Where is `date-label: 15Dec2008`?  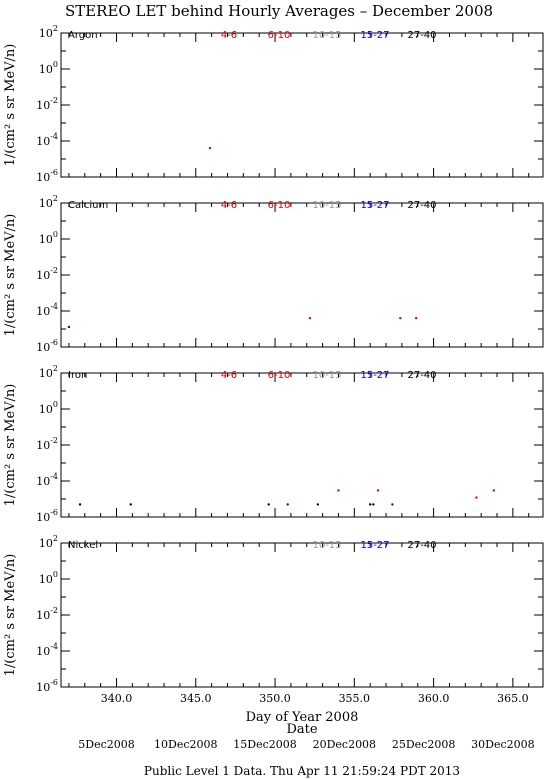 date-label: 15Dec2008 is located at coordinates (264, 744).